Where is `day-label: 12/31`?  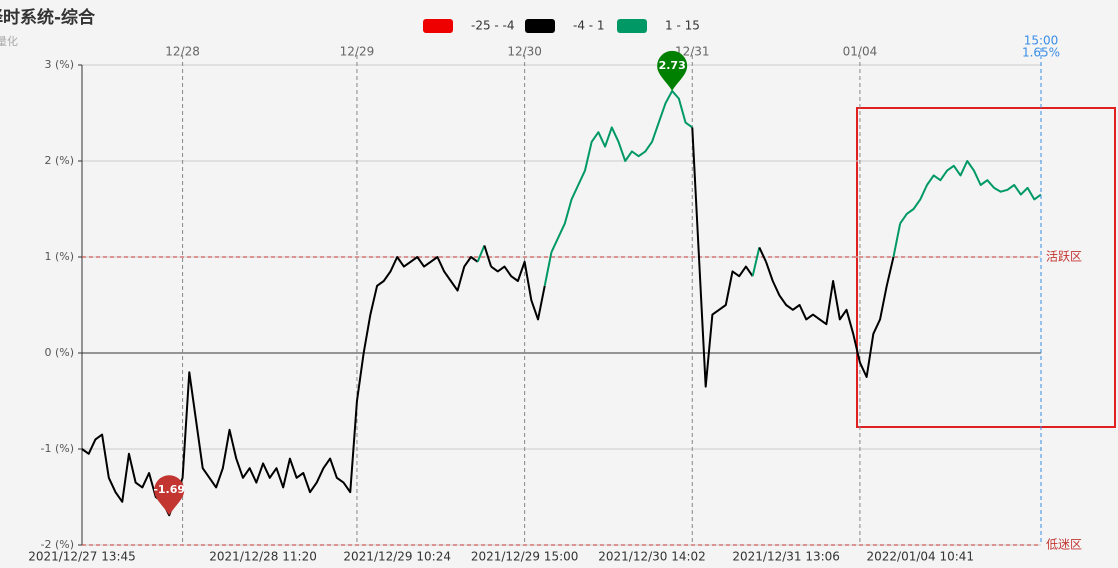
day-label: 12/31 is located at coordinates (692, 52).